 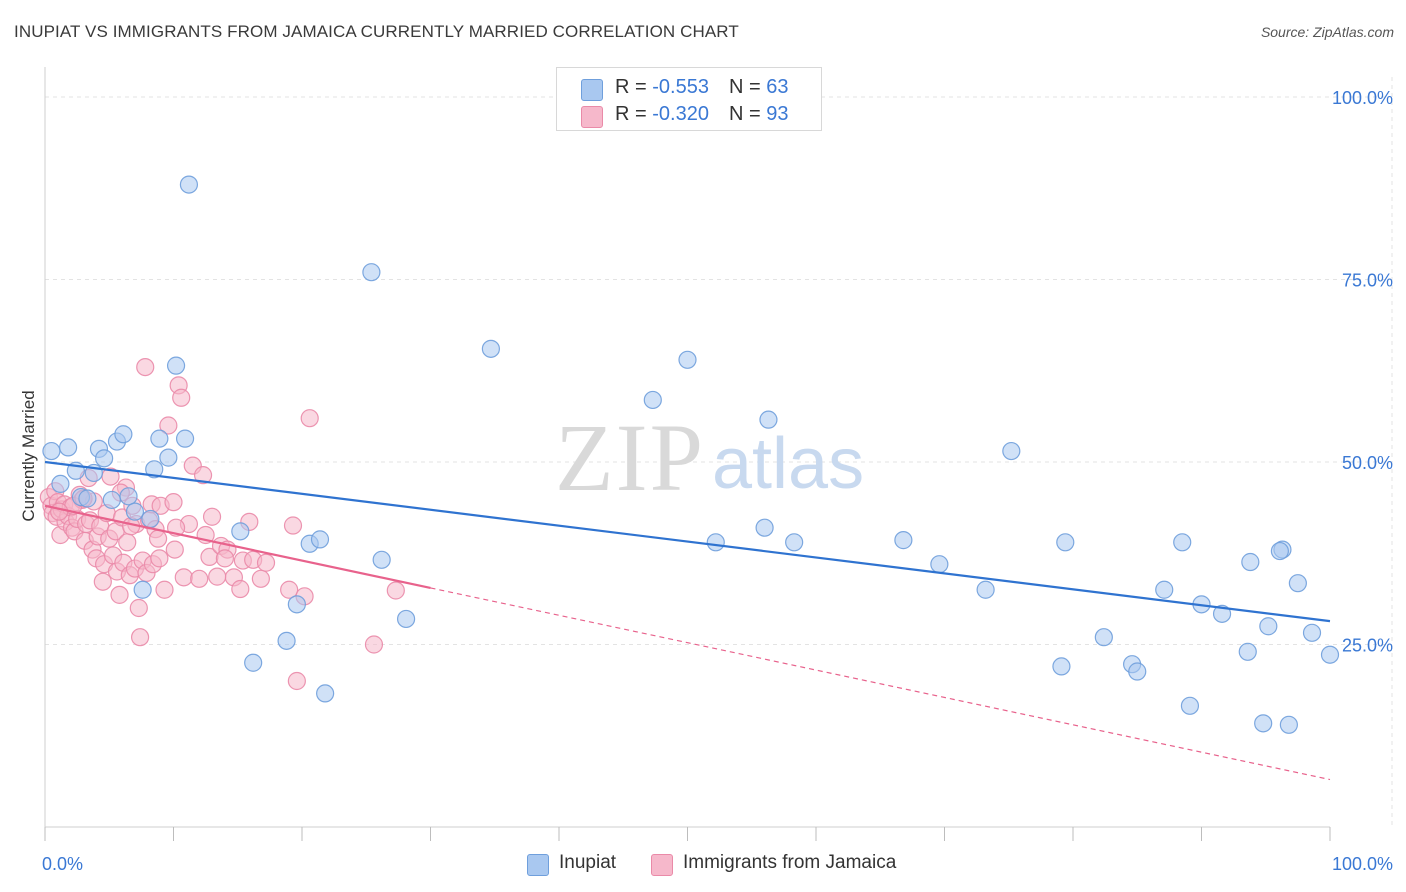 What do you see at coordinates (588, 862) in the screenshot?
I see `legend-label-inupiat: Inupiat` at bounding box center [588, 862].